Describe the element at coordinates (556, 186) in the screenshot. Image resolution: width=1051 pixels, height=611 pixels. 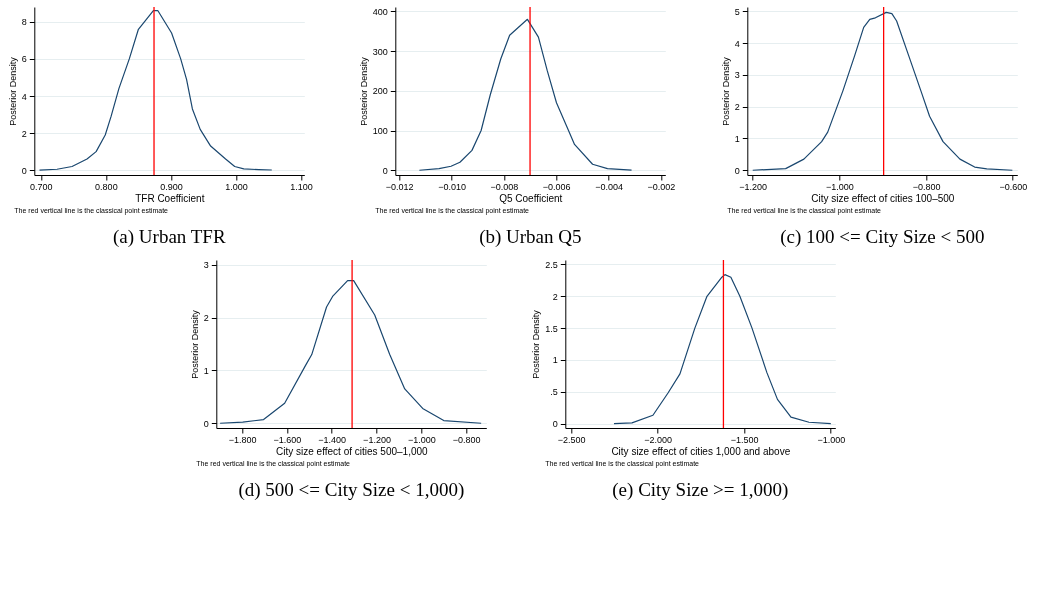
I see `x-tick-label: −0.006` at that location.